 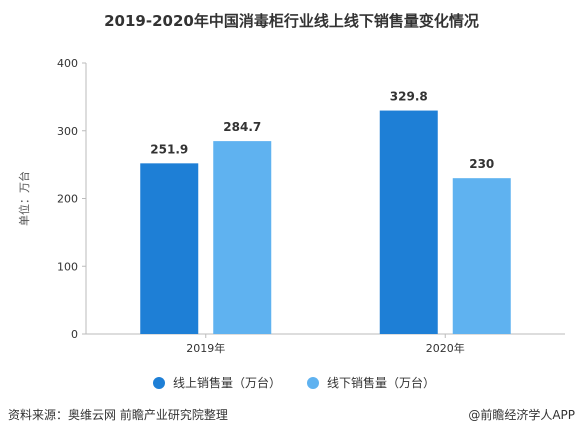 I want to click on data-label: 251.9, so click(x=169, y=149).